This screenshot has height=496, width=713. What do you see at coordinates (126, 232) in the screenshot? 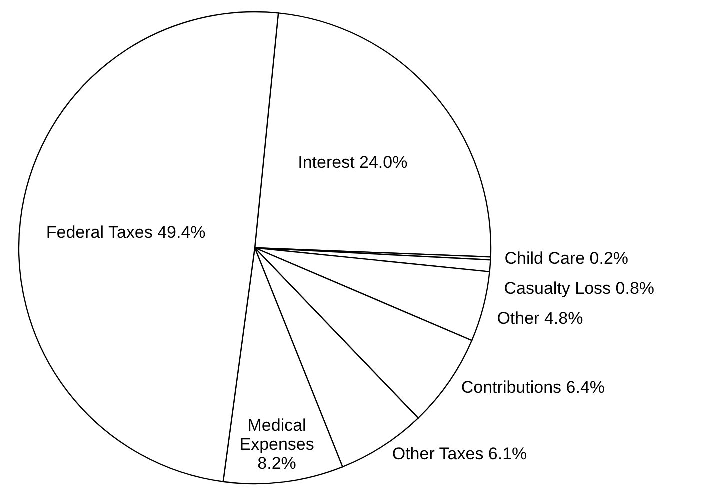
I see `slice-label: Federal Taxes 49.4%` at bounding box center [126, 232].